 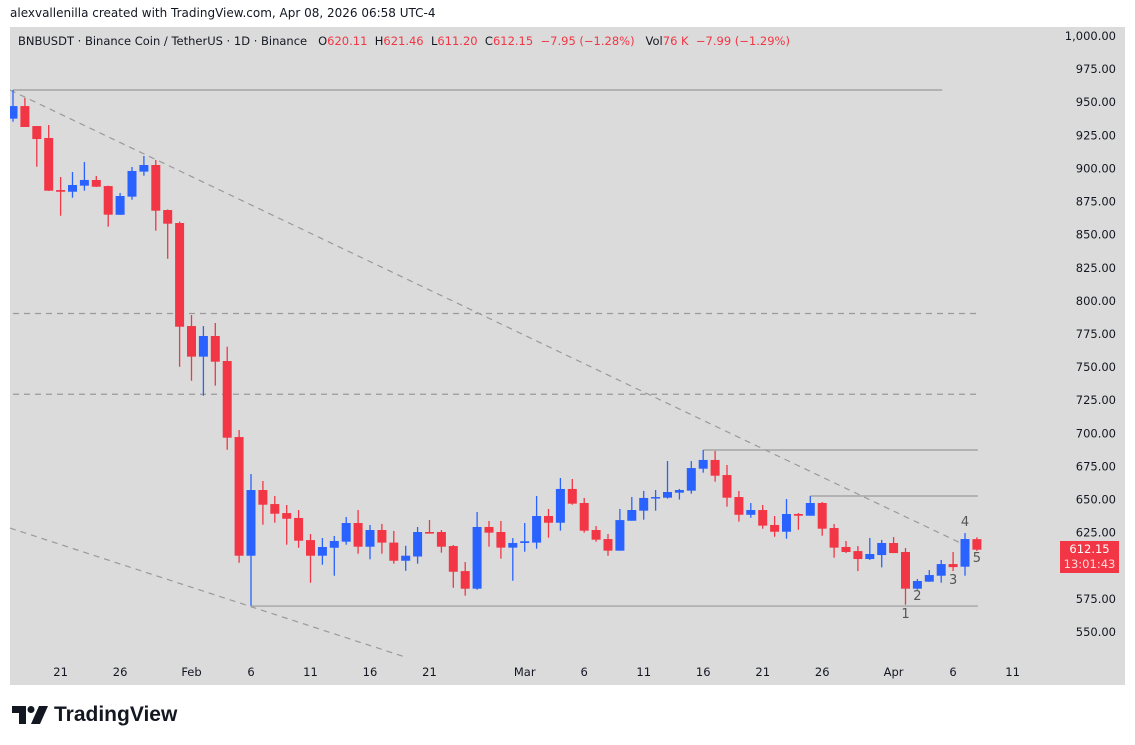 I want to click on time-axis-label: 26, so click(x=120, y=672).